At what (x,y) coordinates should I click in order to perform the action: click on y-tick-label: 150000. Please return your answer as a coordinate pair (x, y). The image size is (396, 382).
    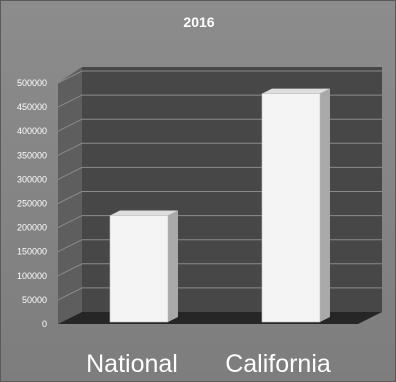
    Looking at the image, I should click on (32, 252).